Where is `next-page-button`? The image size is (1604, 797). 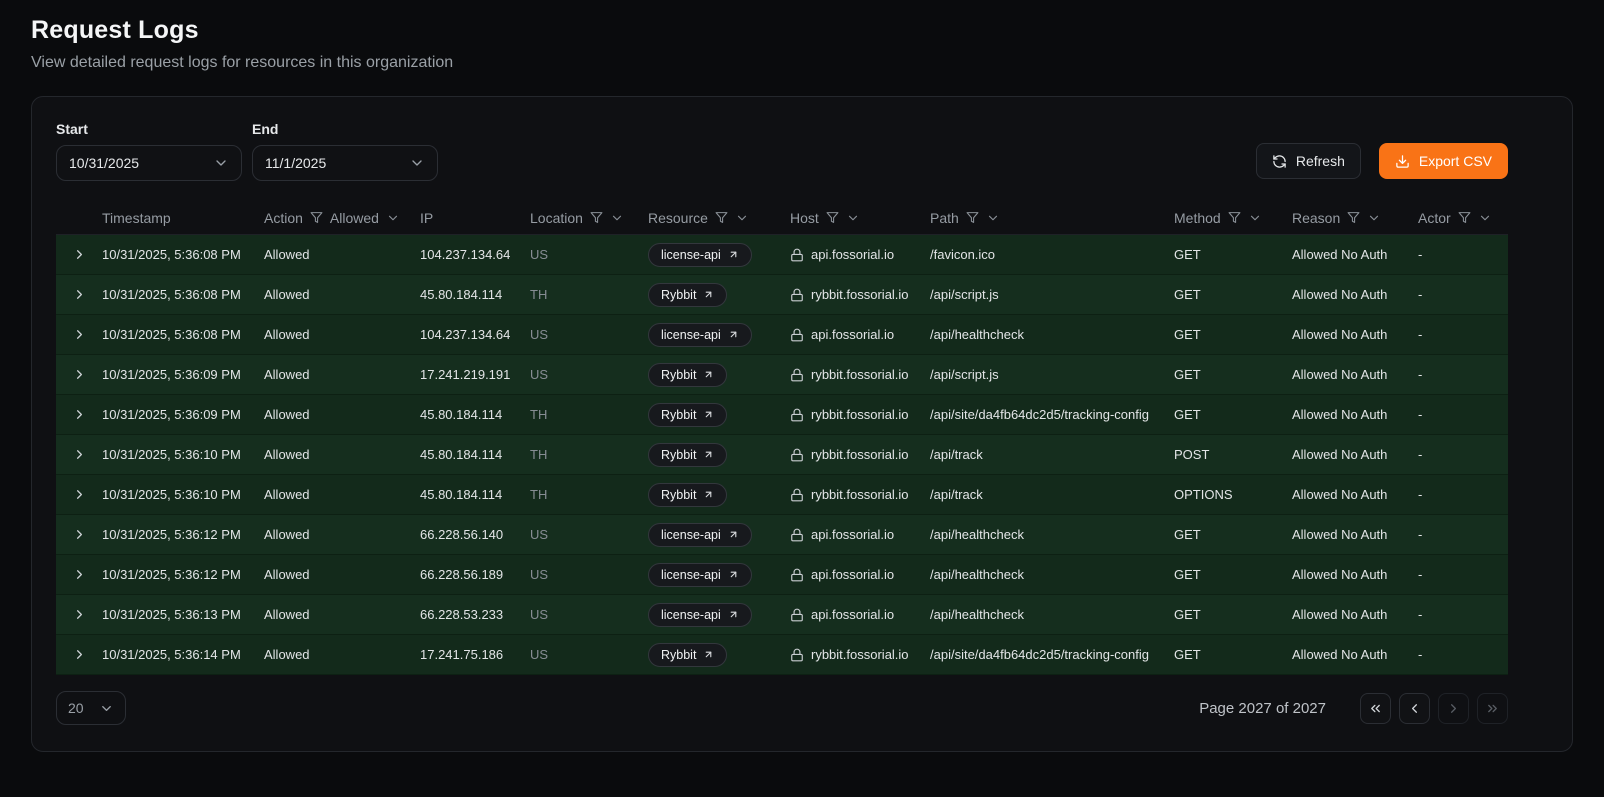 next-page-button is located at coordinates (1453, 708).